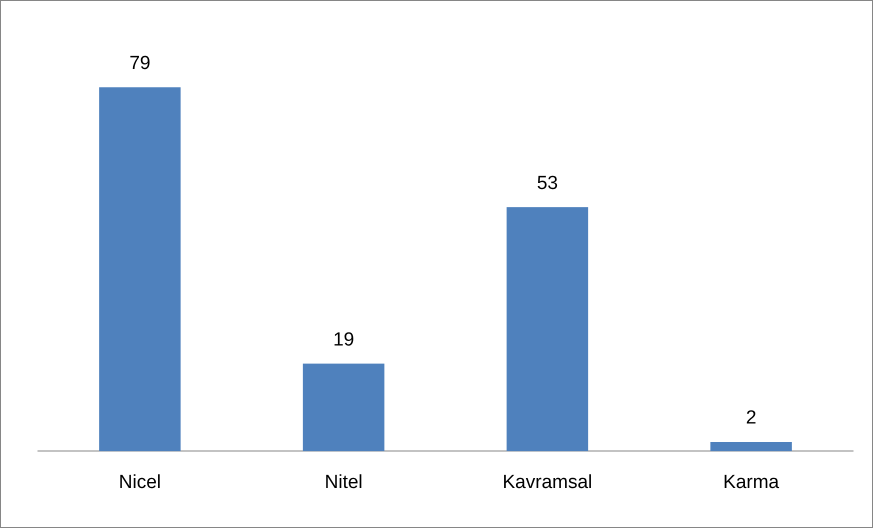 The width and height of the screenshot is (873, 528). I want to click on data-label: 2, so click(751, 418).